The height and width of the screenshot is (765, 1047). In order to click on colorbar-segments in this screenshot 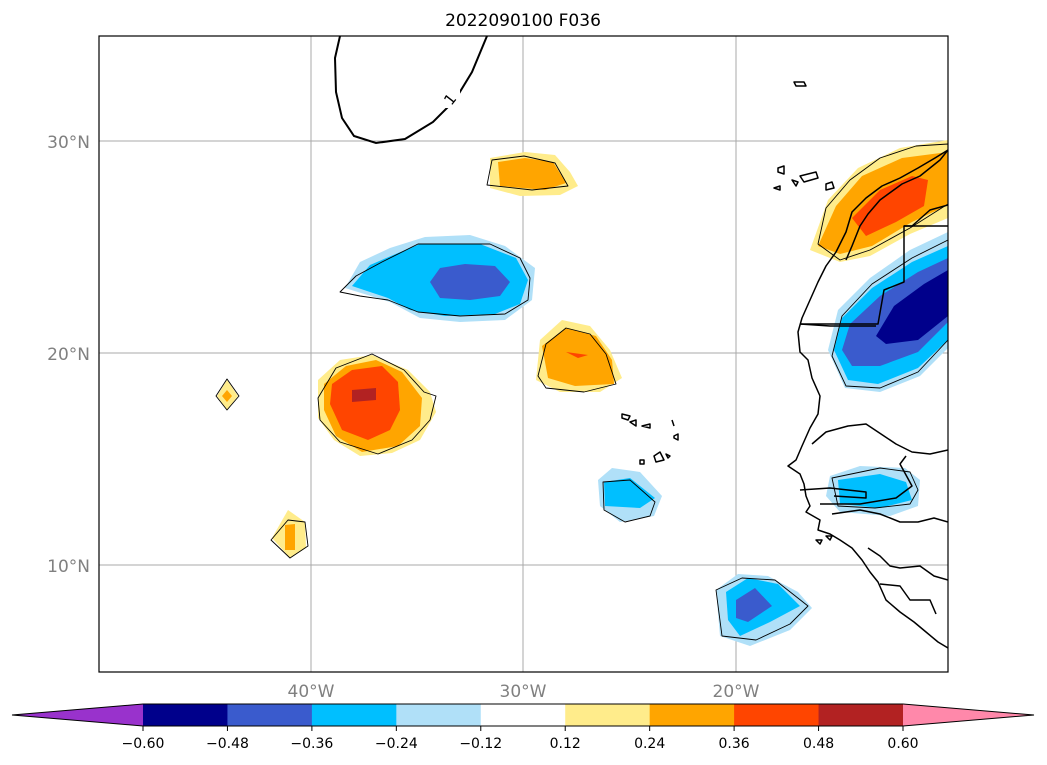, I will do `click(523, 715)`.